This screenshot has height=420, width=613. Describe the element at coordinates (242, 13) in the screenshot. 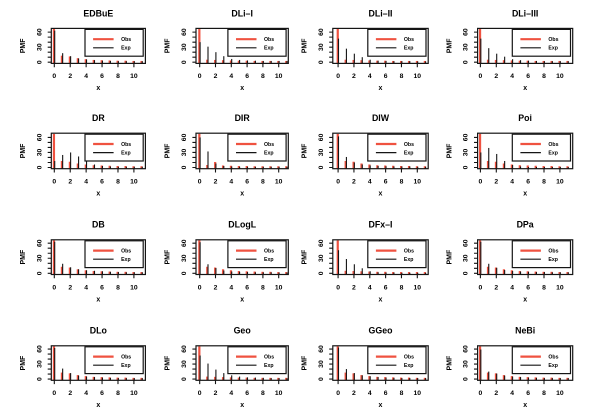

I see `svg-text: DLi–I` at that location.